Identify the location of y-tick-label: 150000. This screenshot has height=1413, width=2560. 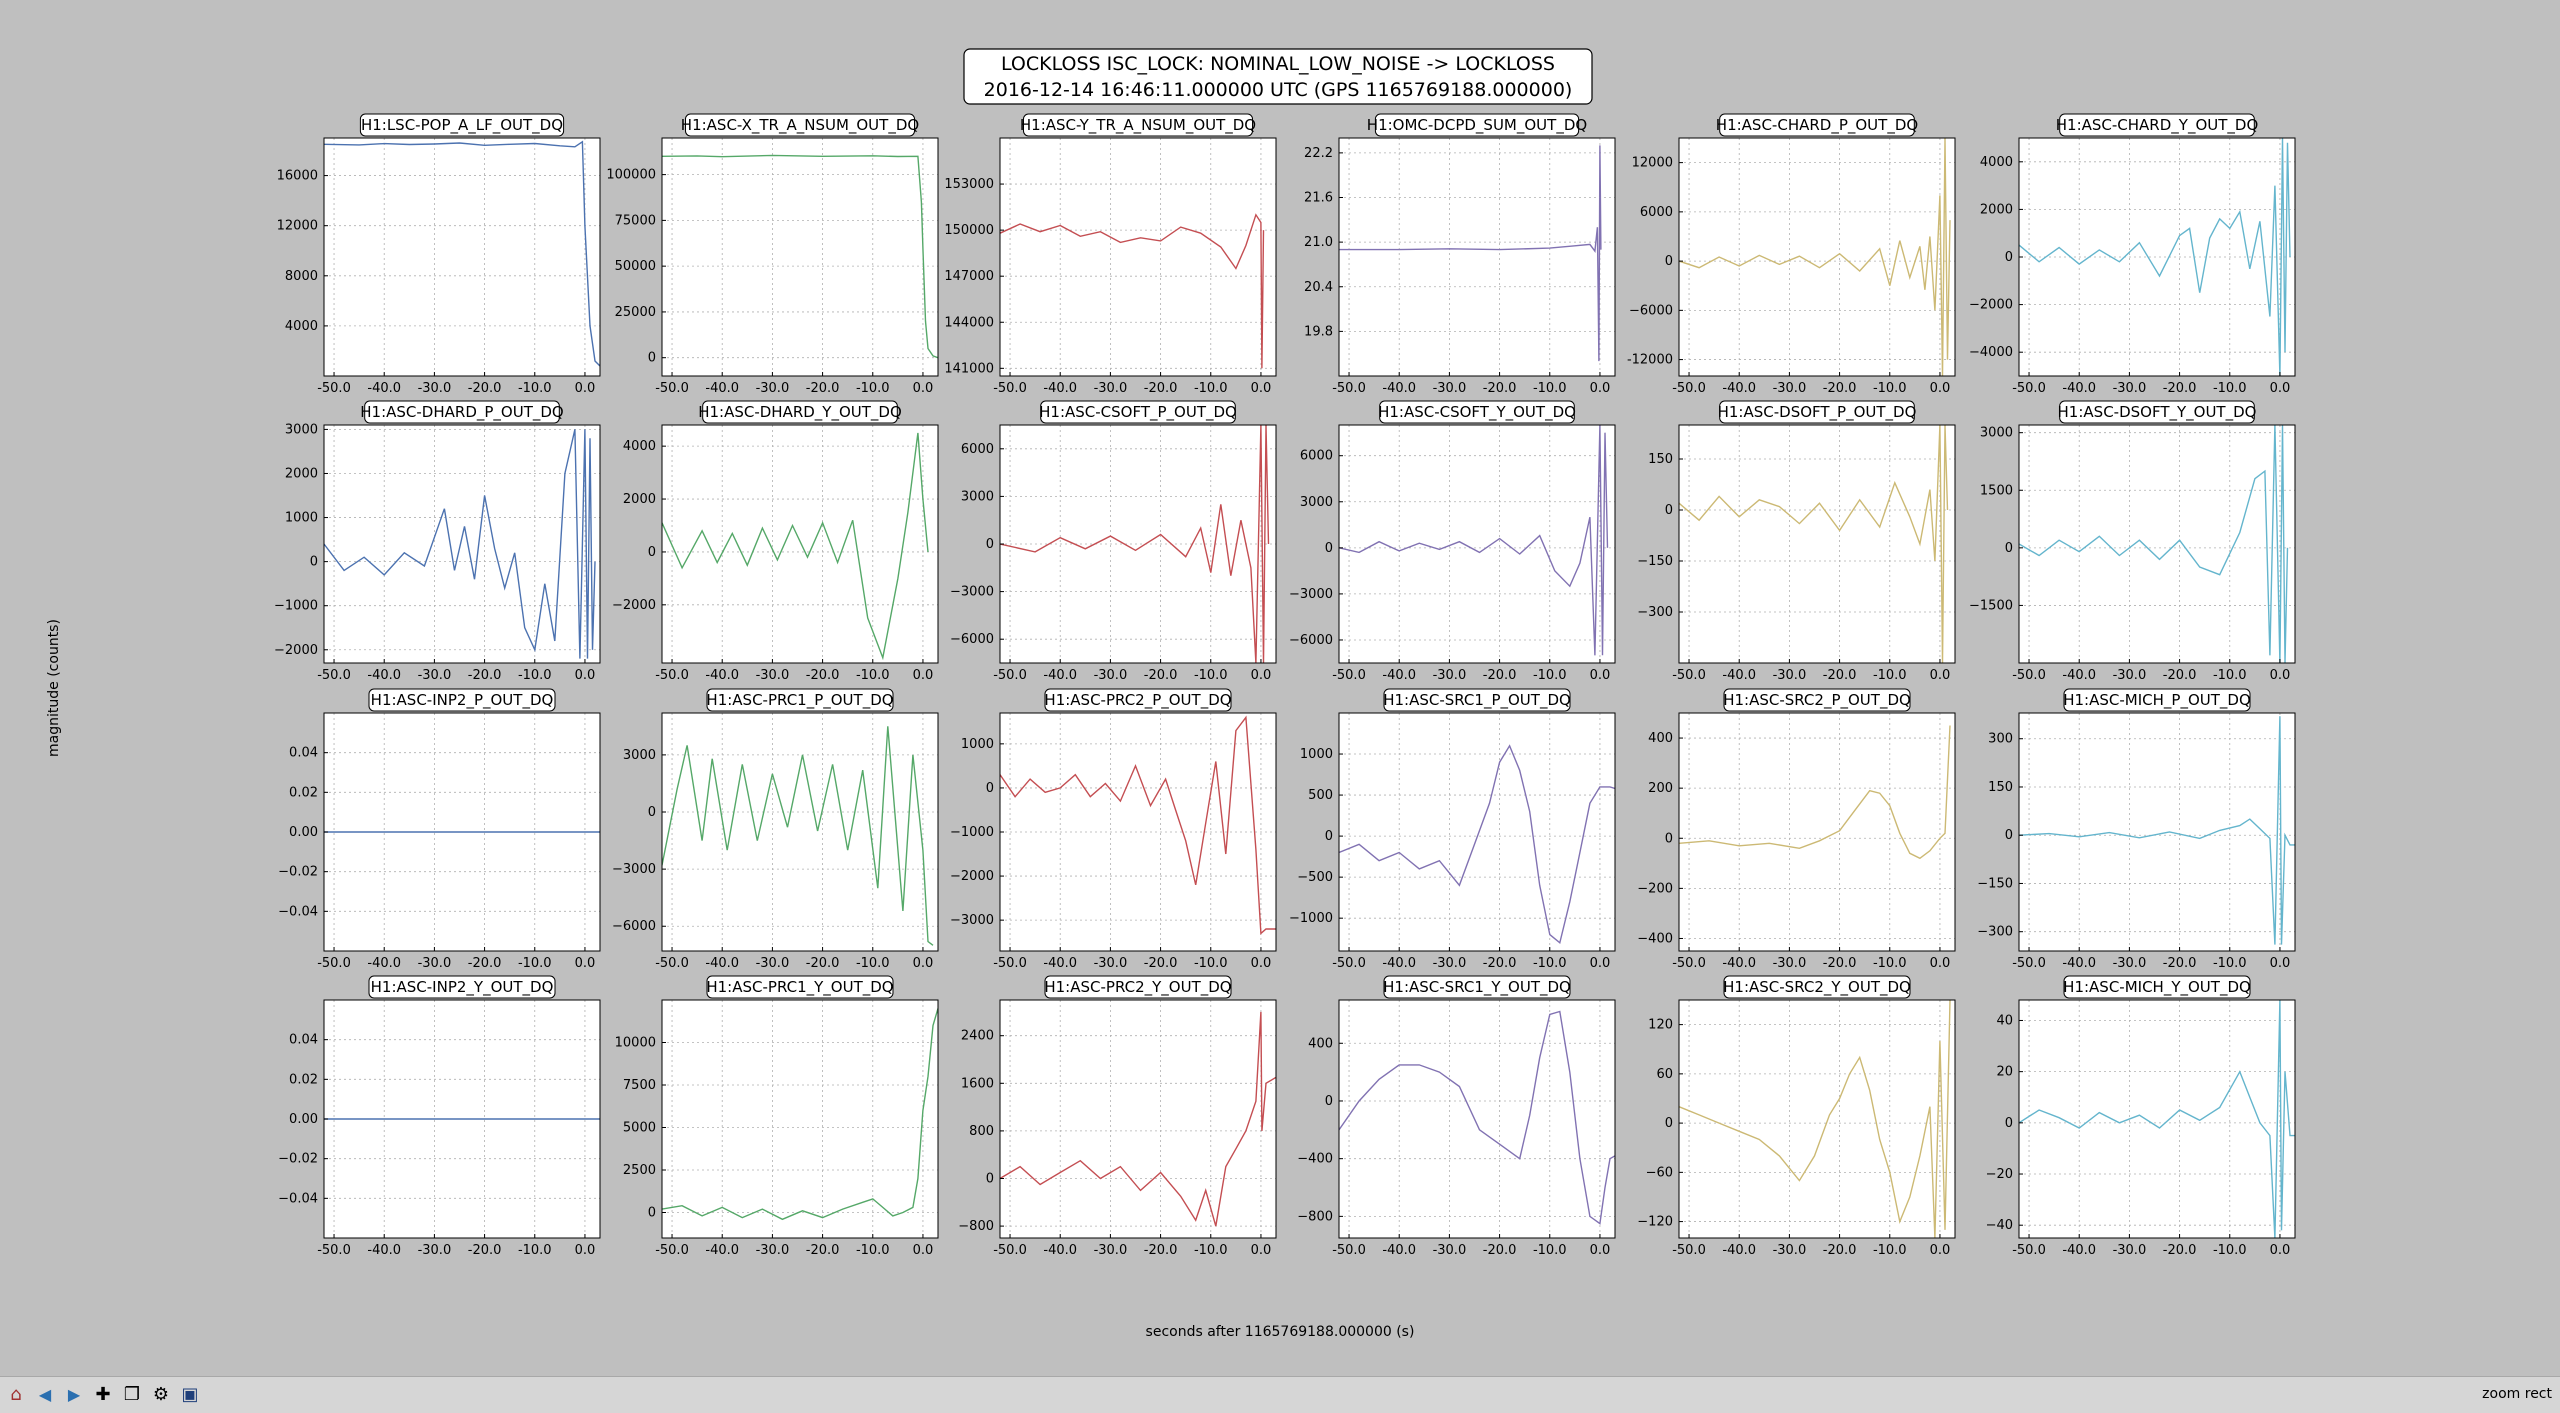
(969, 230).